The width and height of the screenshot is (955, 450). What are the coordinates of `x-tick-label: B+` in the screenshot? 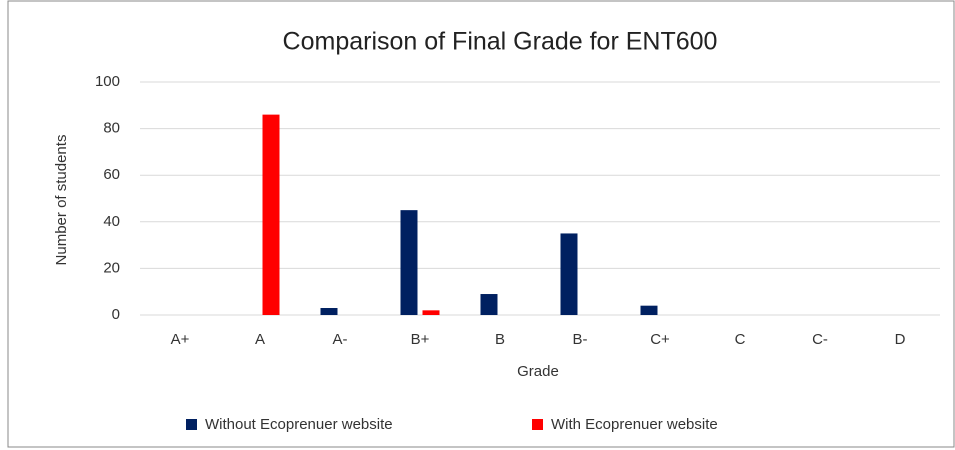 It's located at (420, 339).